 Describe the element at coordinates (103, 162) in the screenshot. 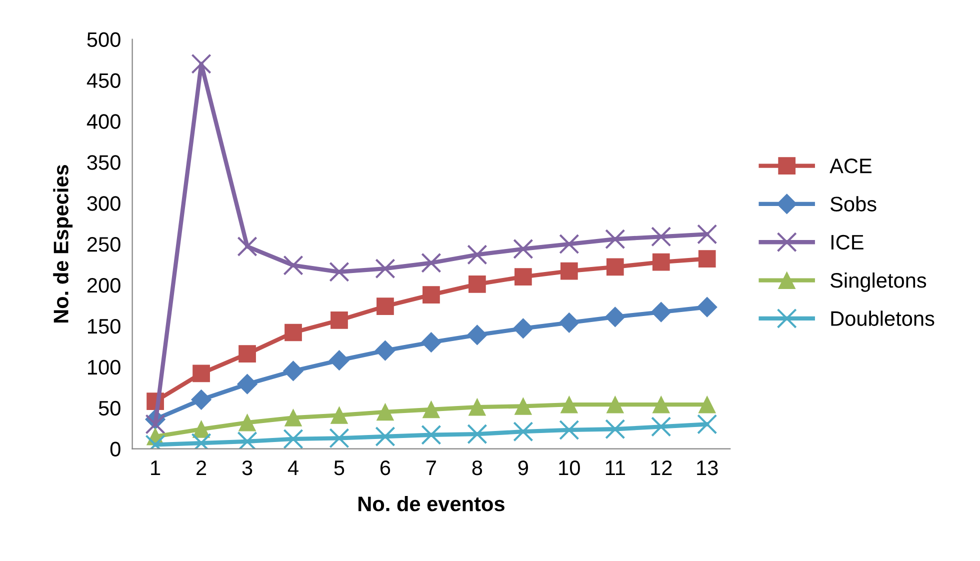

I see `y-tick-label: 350` at that location.